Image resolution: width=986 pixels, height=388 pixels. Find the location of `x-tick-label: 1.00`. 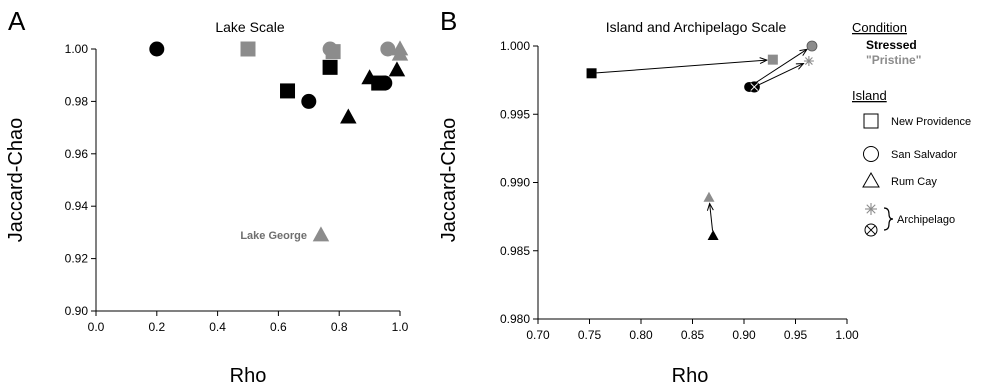

x-tick-label: 1.00 is located at coordinates (847, 335).